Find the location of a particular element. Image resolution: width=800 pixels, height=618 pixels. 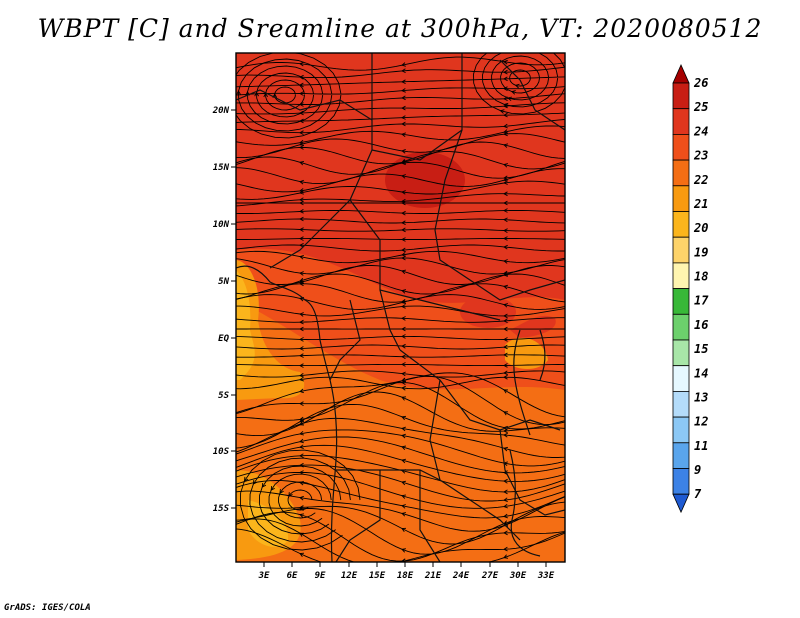

lon-tick-label: 21E is located at coordinates (433, 576).